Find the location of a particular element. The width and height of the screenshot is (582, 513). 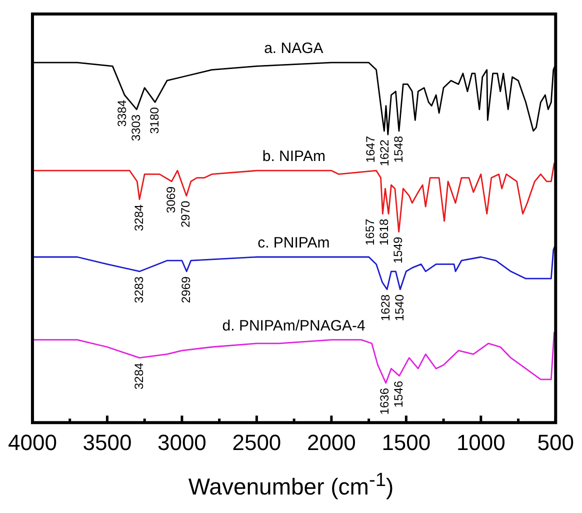

annotation: 1540 is located at coordinates (399, 308).